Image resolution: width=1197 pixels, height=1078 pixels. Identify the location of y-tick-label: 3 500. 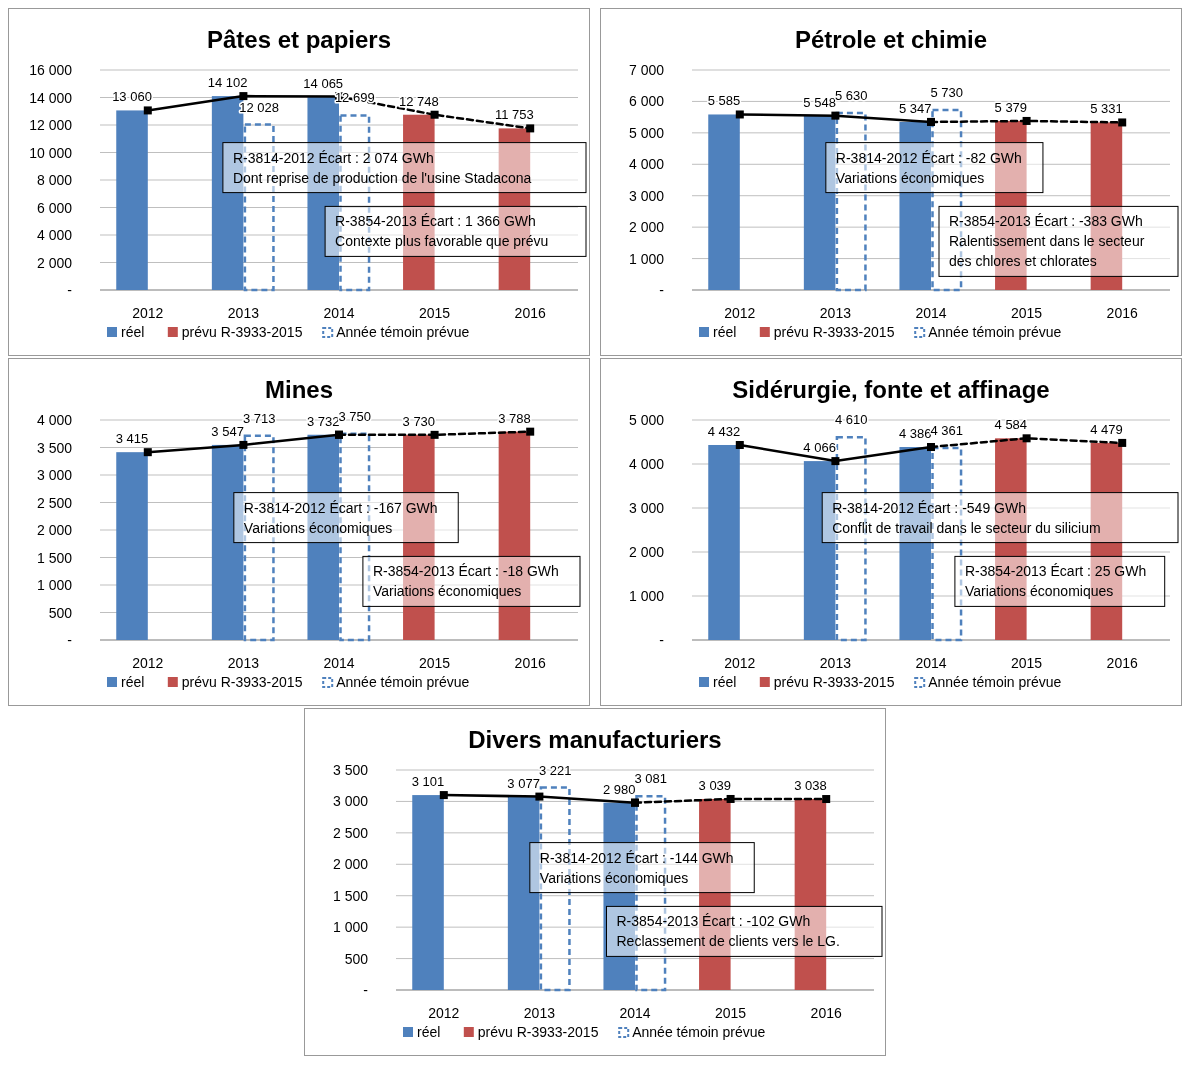
(350, 770).